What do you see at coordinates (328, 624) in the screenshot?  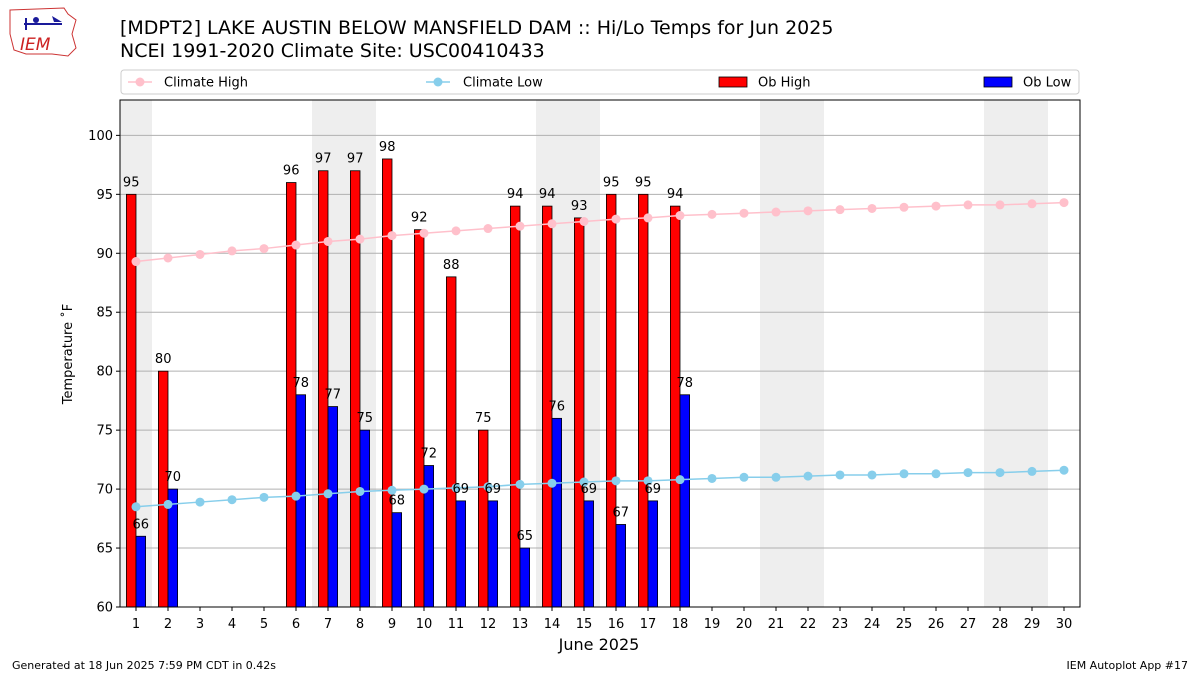 I see `x-tick-label-7: 7` at bounding box center [328, 624].